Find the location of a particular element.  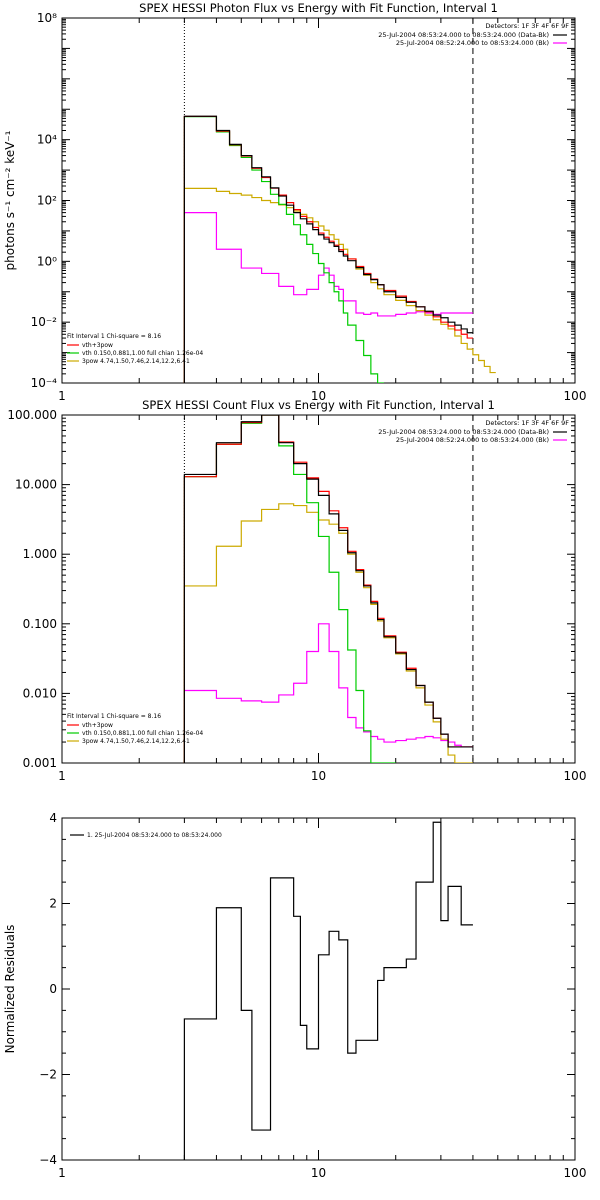

y-tick-label: 1.000 is located at coordinates (40, 554).